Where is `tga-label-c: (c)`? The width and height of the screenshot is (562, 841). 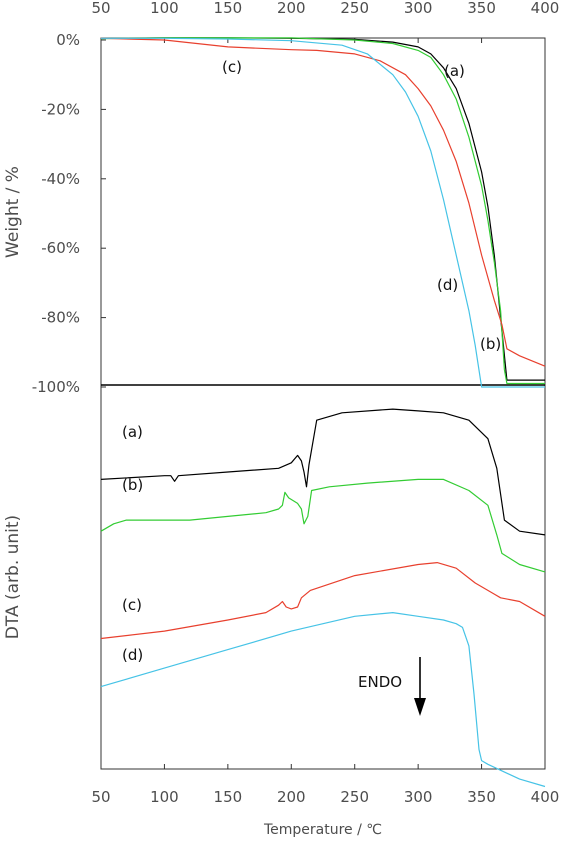
tga-label-c: (c) is located at coordinates (232, 67).